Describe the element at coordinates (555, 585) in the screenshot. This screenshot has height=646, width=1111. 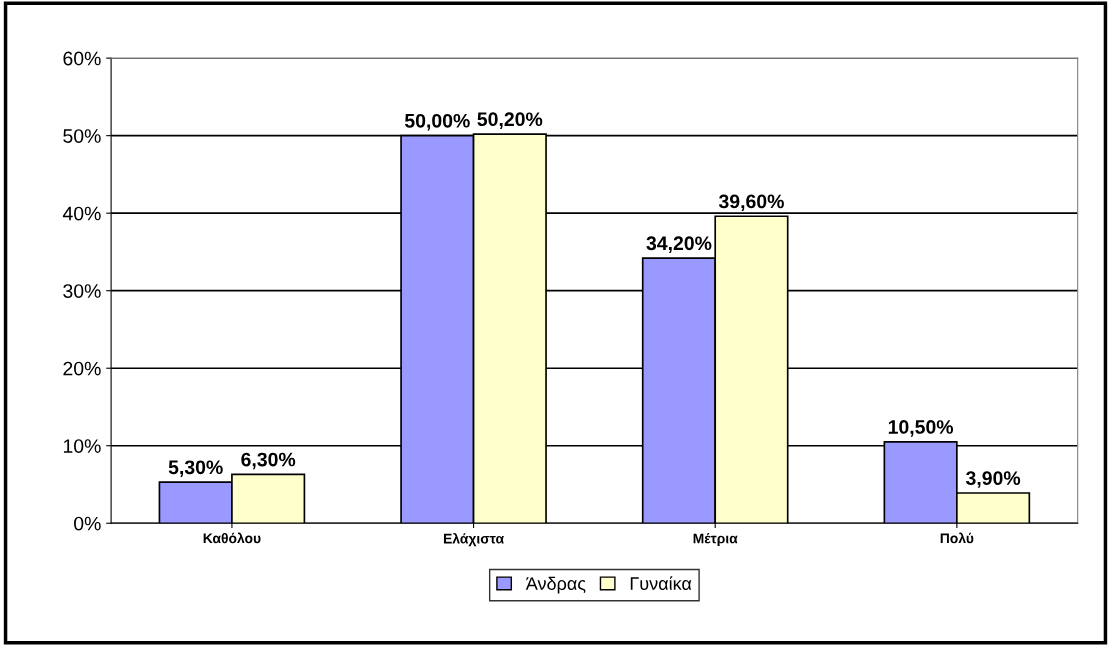
I see `legend-label: Άνδρας` at that location.